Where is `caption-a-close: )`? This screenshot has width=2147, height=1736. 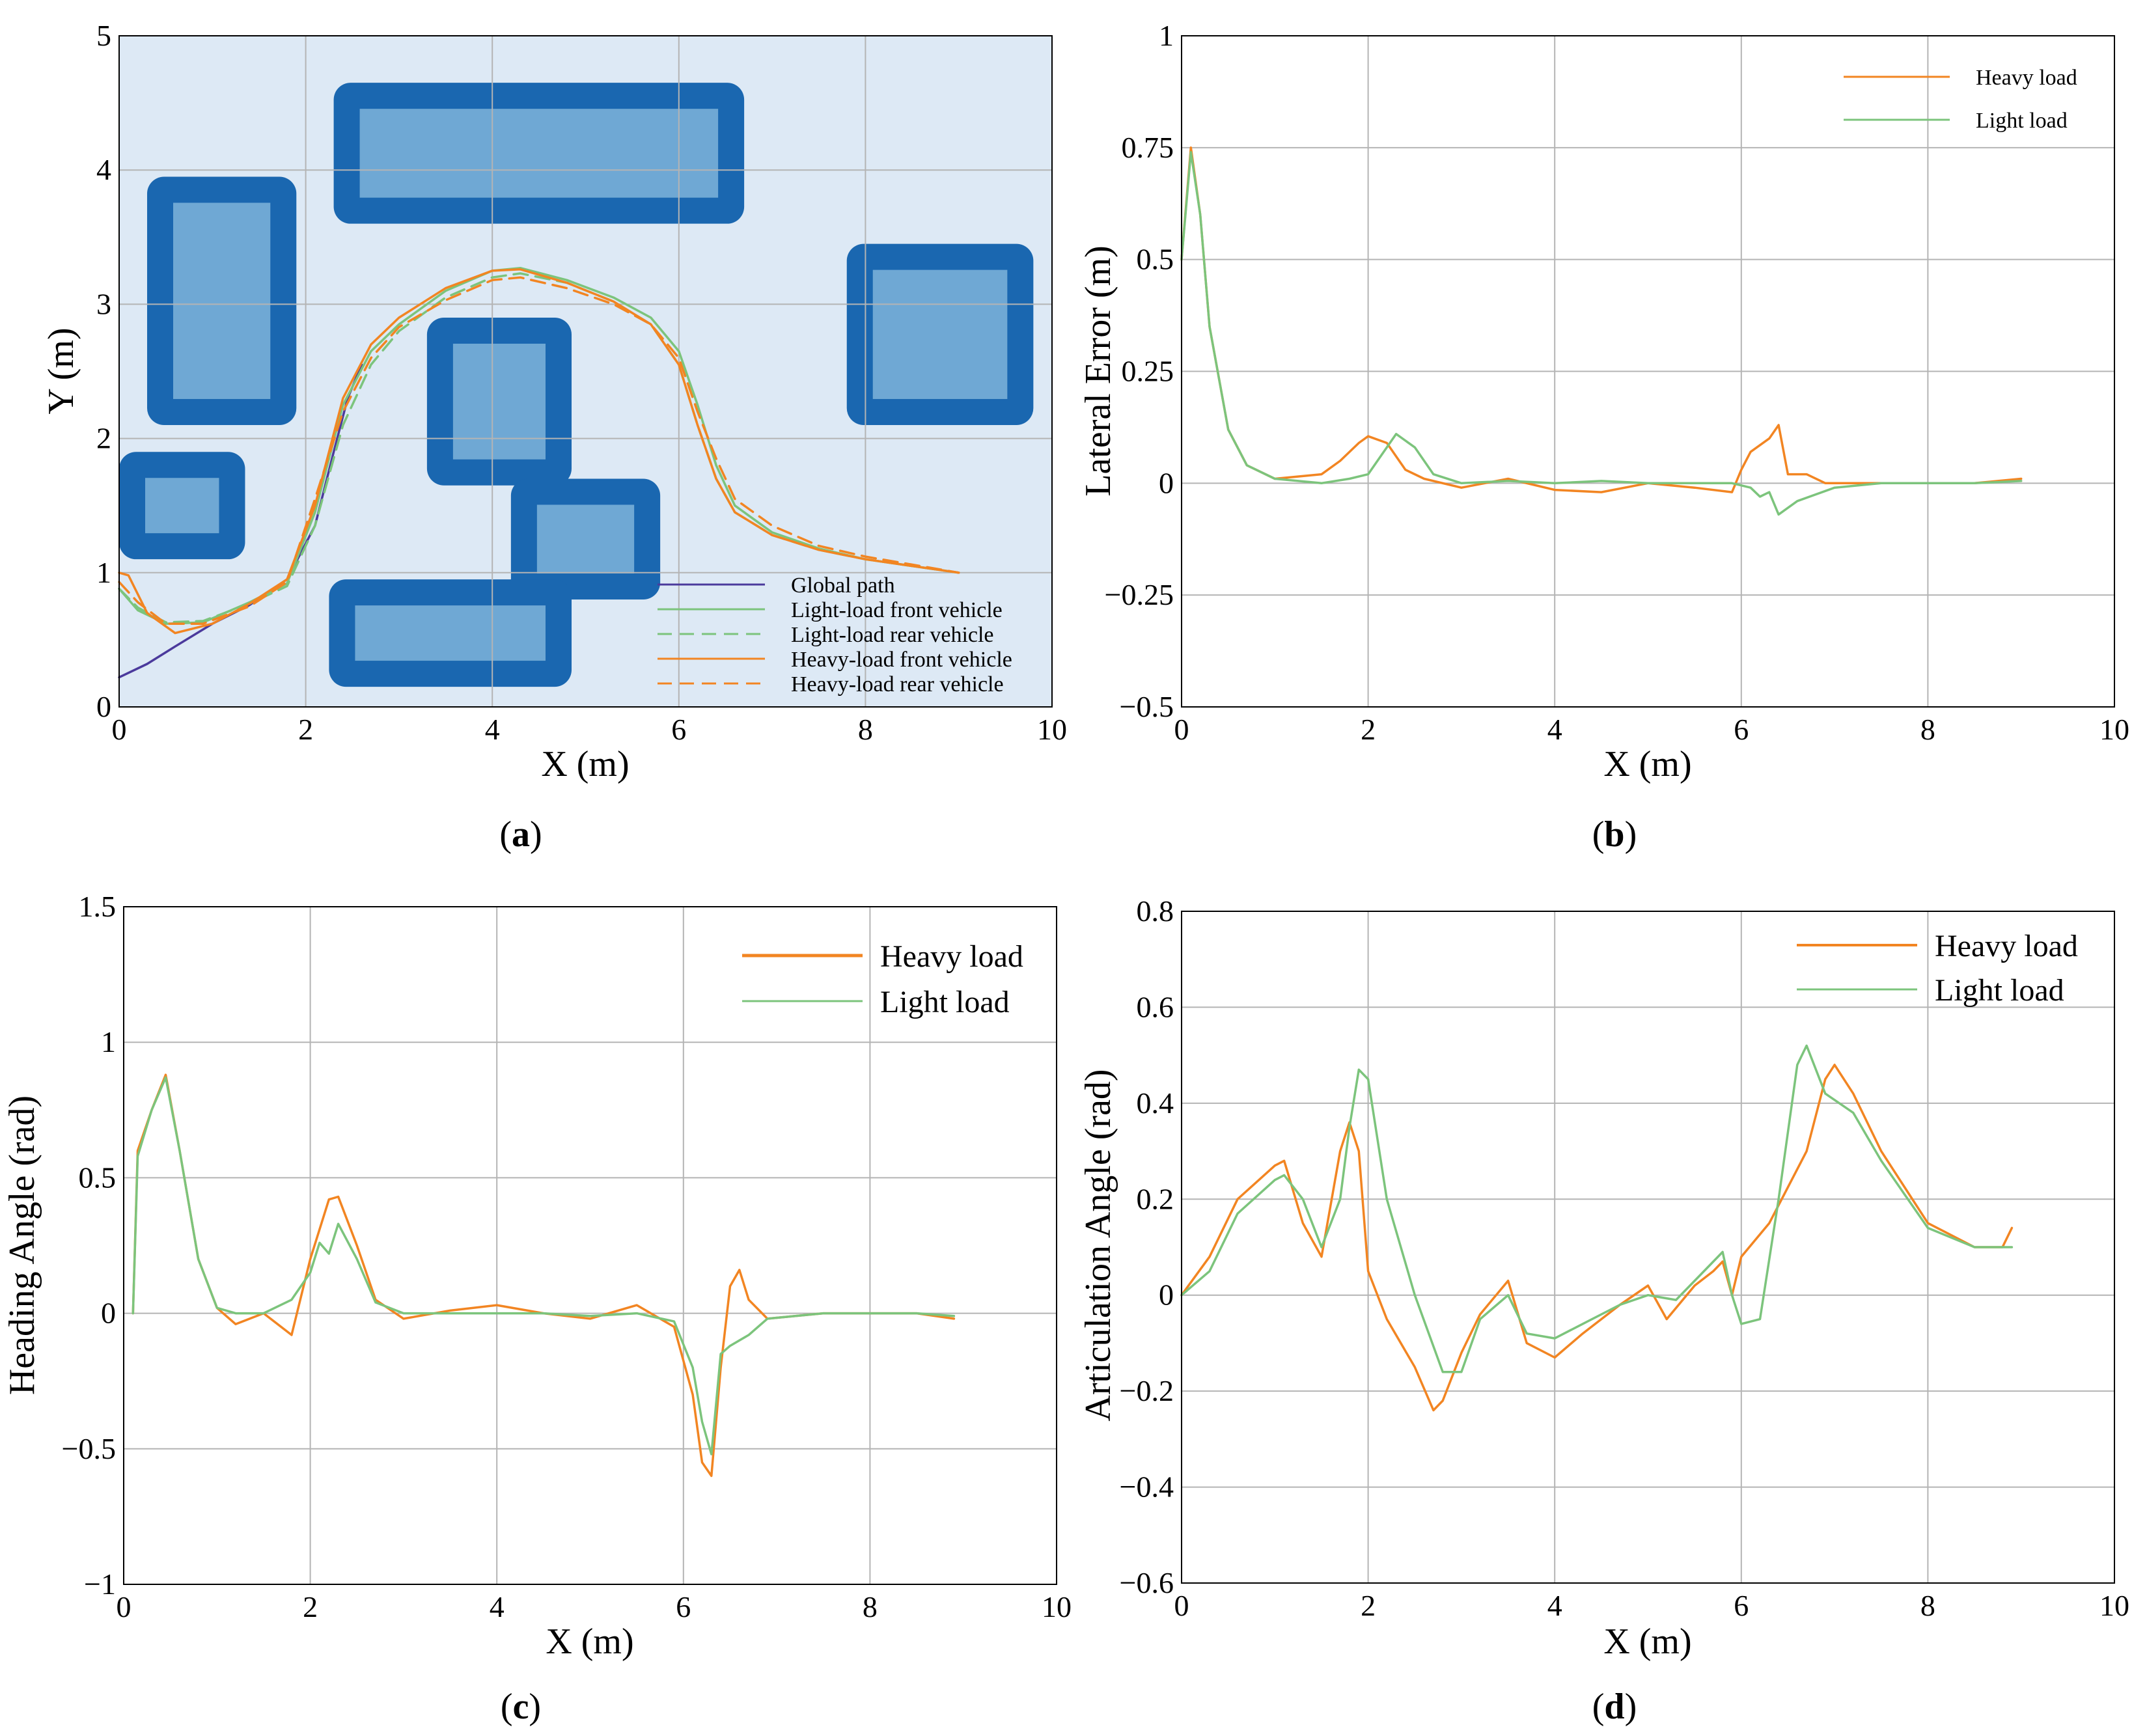 caption-a-close: ) is located at coordinates (536, 835).